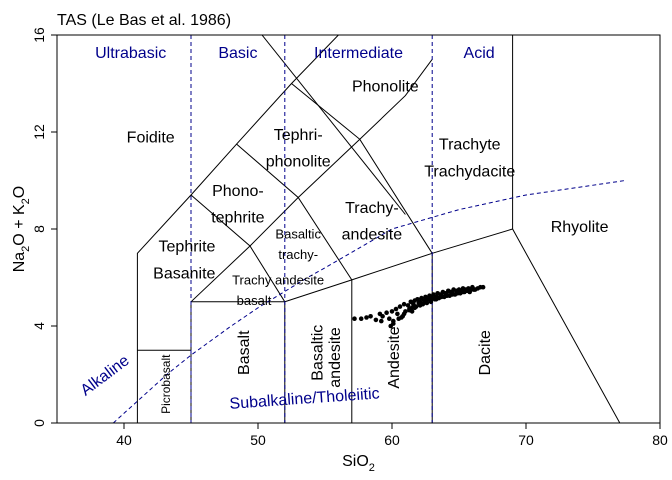 The width and height of the screenshot is (672, 480). Describe the element at coordinates (580, 227) in the screenshot. I see `field-label-11: Rhyolite` at that location.